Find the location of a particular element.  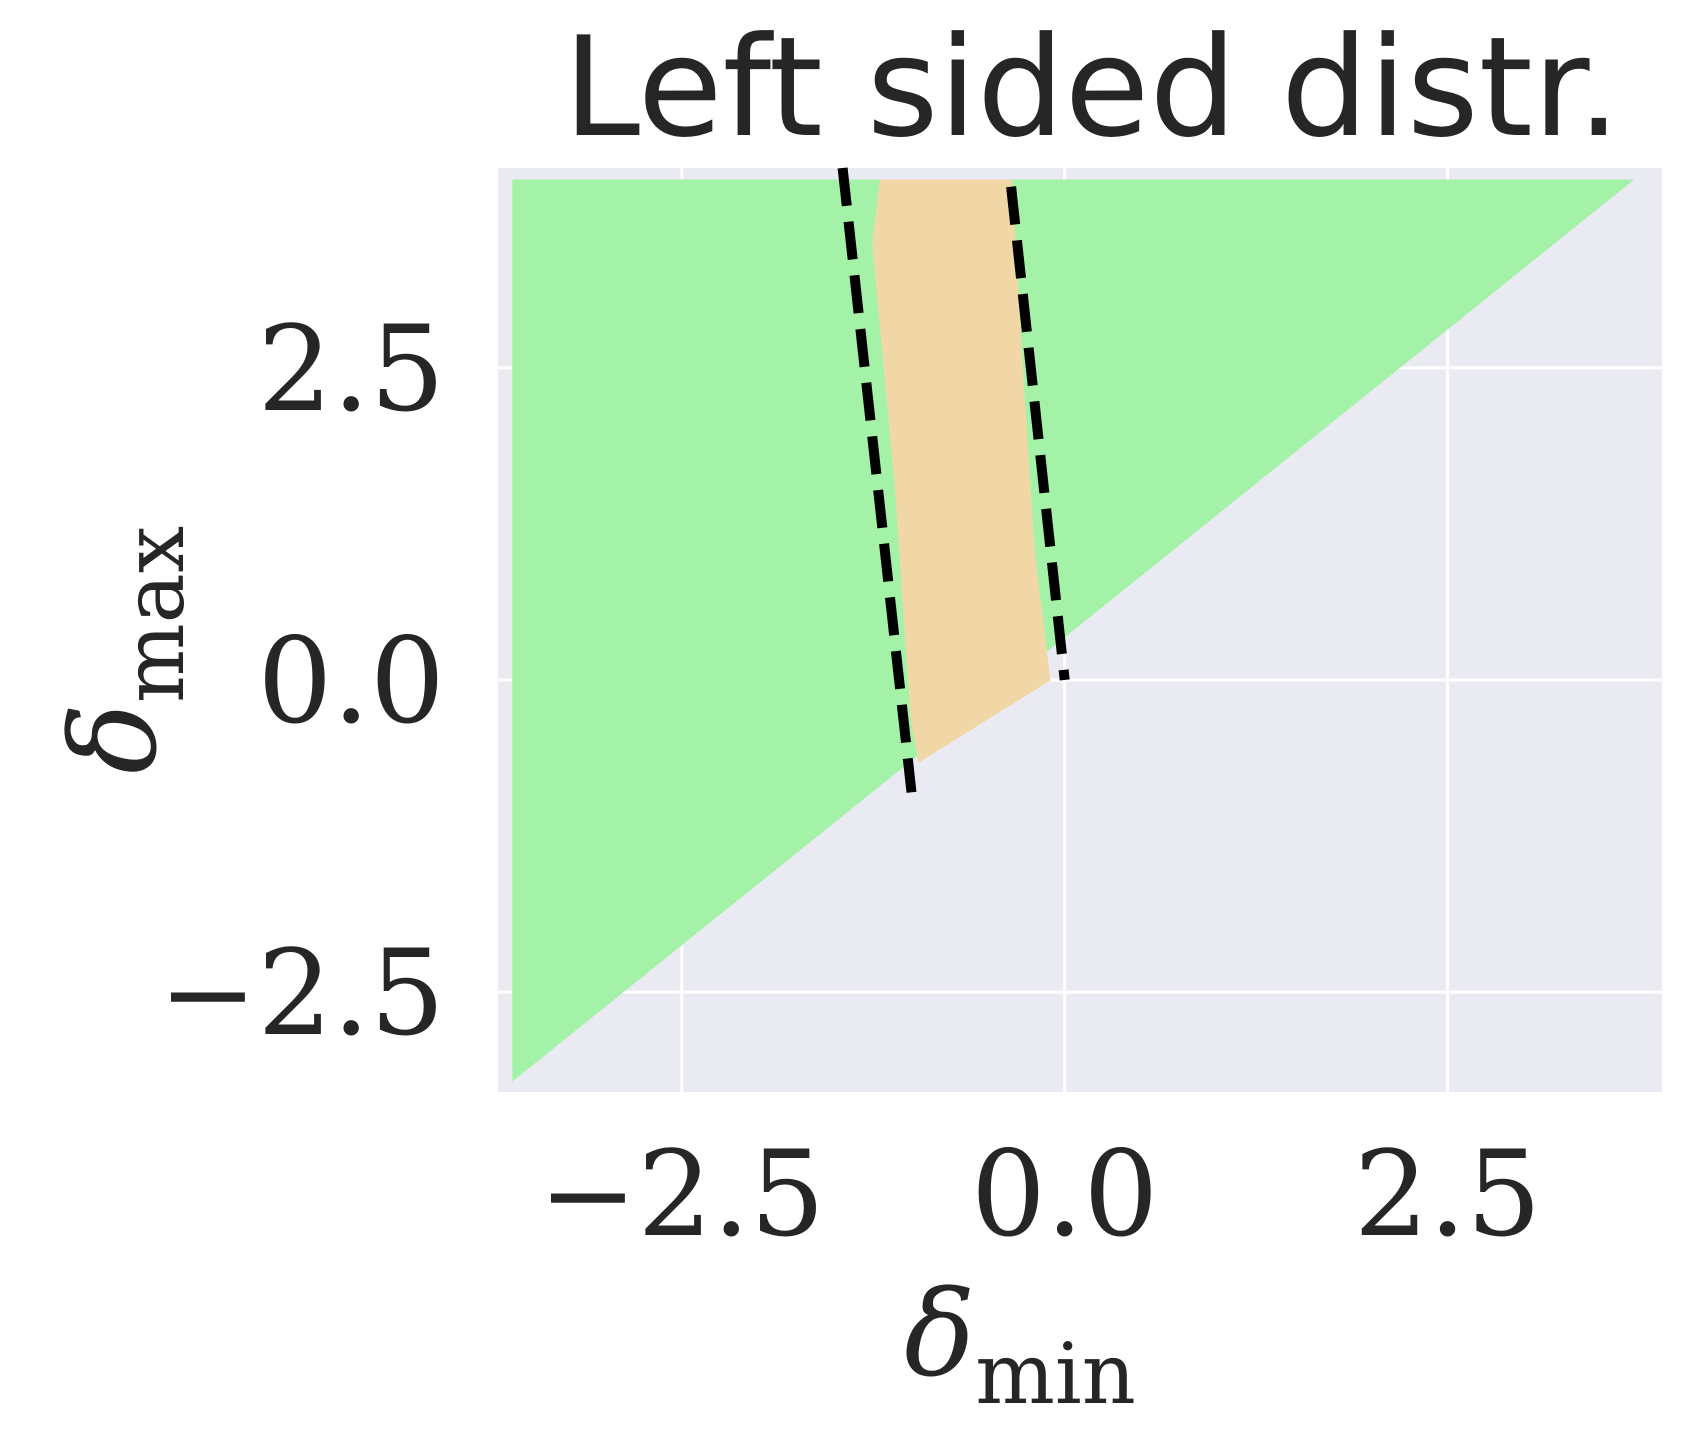

x-tick-label: −2.5 is located at coordinates (682, 1194).